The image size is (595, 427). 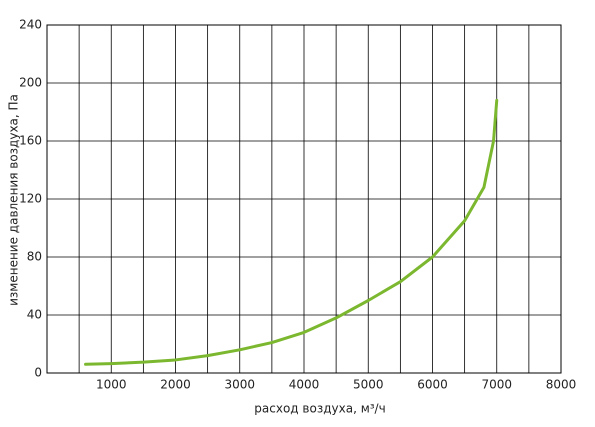 What do you see at coordinates (30, 25) in the screenshot?
I see `y-tick-label: 240` at bounding box center [30, 25].